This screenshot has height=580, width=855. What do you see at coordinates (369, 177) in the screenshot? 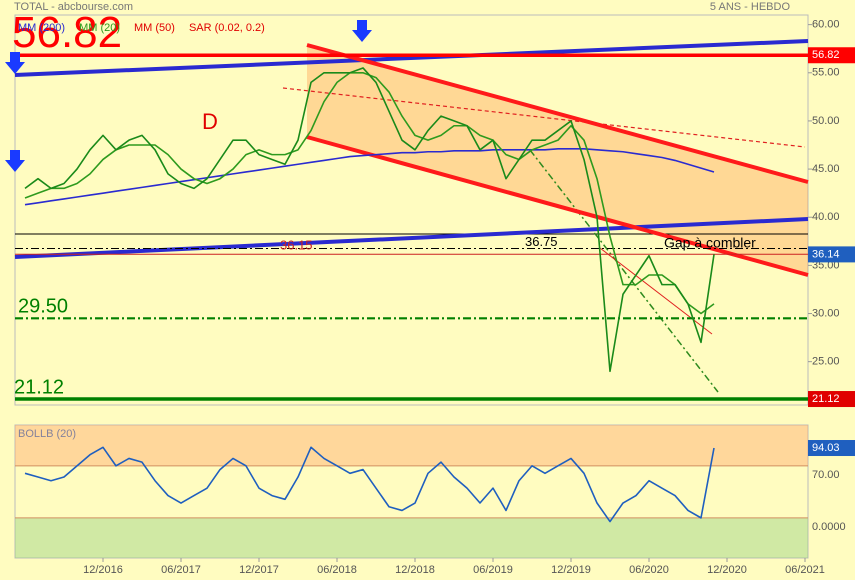
I see `moving-average` at bounding box center [369, 177].